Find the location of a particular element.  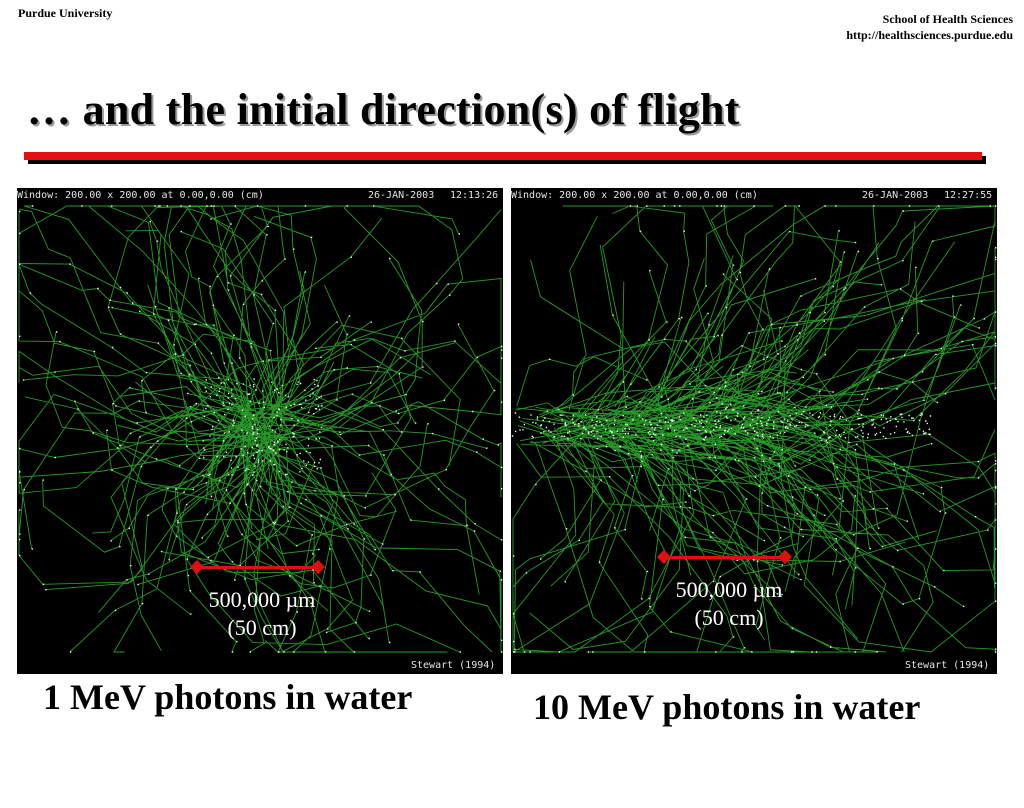

caption-10mev: 10 MeV photons in water is located at coordinates (727, 707).